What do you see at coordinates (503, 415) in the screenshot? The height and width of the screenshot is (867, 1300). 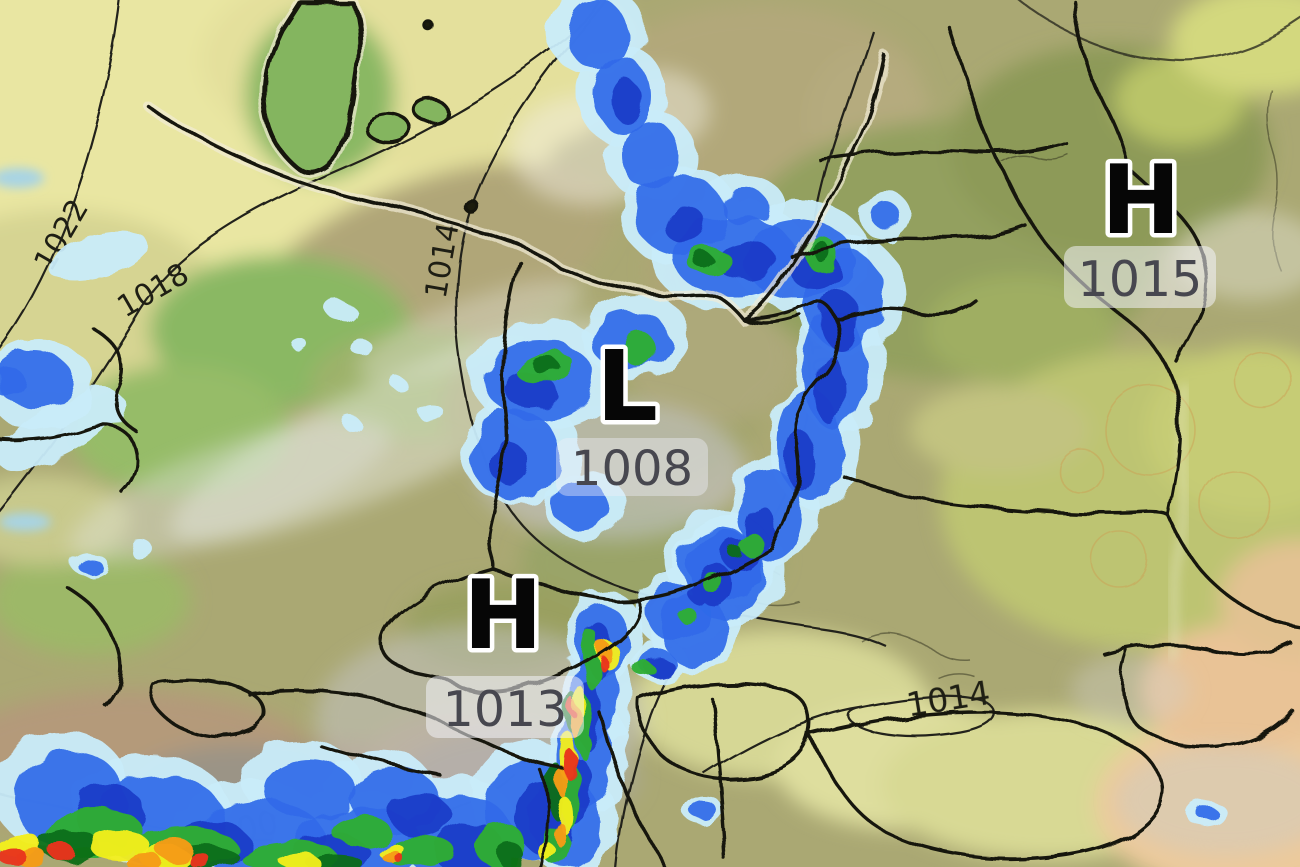 I see `border-de-pl` at bounding box center [503, 415].